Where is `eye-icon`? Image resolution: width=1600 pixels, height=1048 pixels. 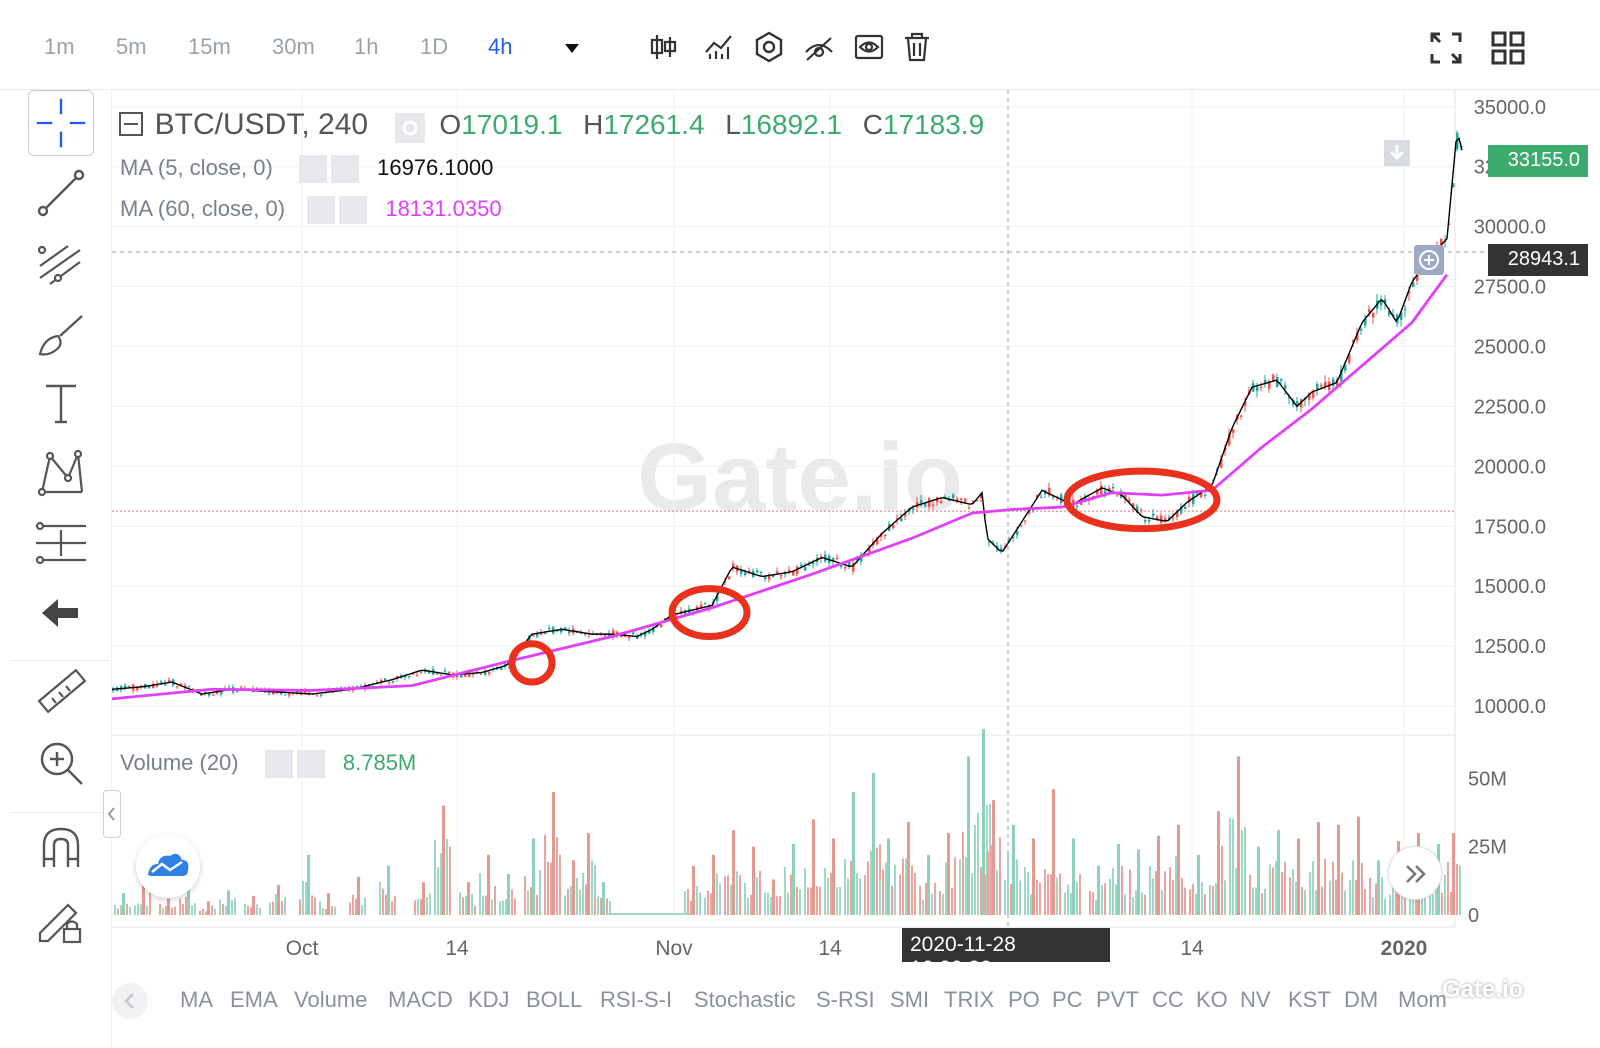 eye-icon is located at coordinates (869, 47).